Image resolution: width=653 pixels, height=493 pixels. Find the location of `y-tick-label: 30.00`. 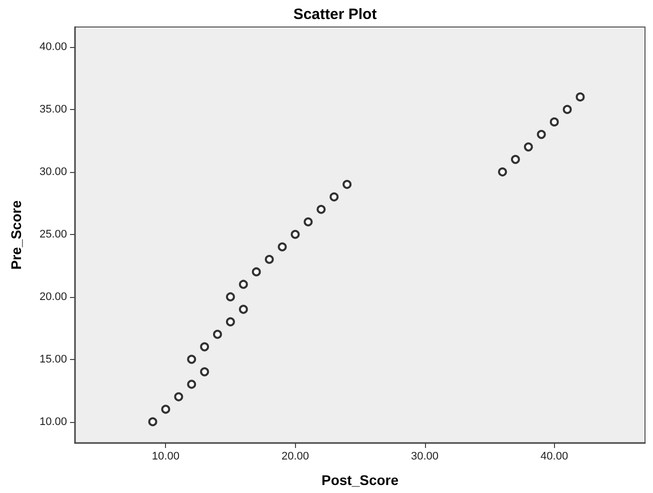

y-tick-label: 30.00 is located at coordinates (53, 172).